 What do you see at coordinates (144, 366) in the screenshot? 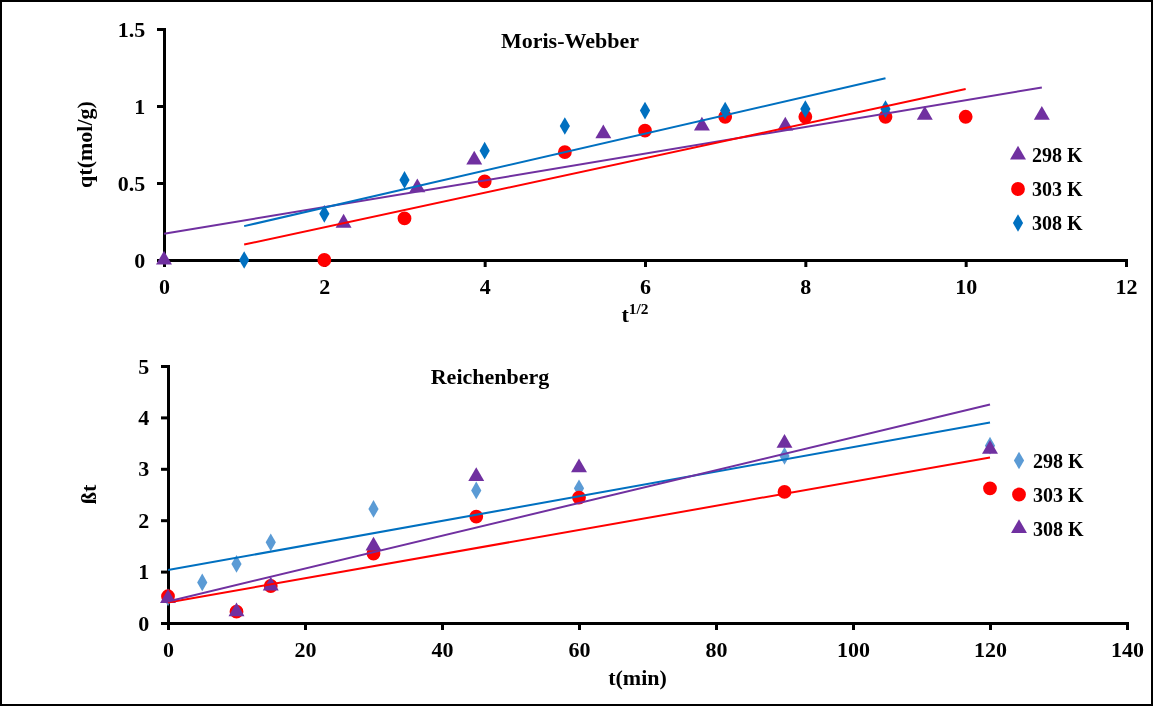
I see `y-tick-label: 5` at bounding box center [144, 366].